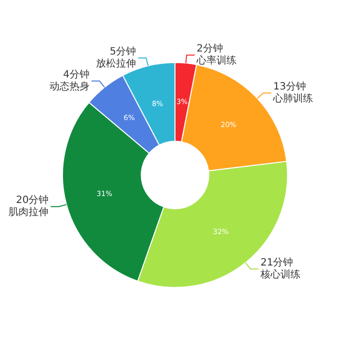  What do you see at coordinates (210, 48) in the screenshot?
I see `data-label: 2分钟` at bounding box center [210, 48].